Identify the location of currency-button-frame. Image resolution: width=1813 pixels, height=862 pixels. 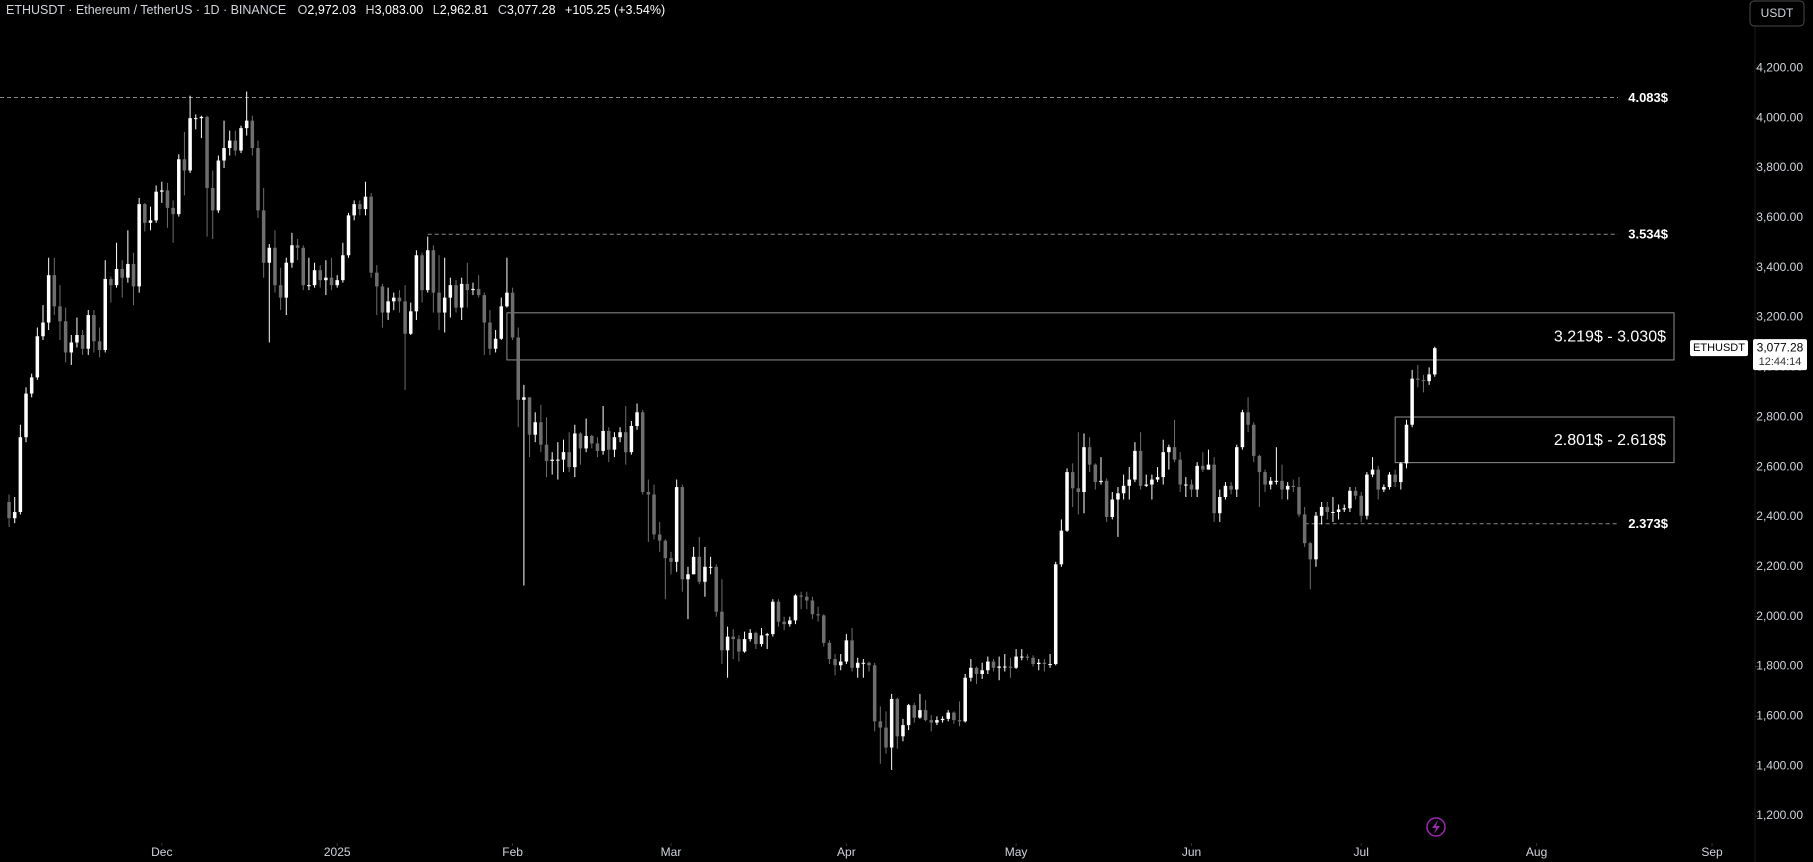
(1777, 13).